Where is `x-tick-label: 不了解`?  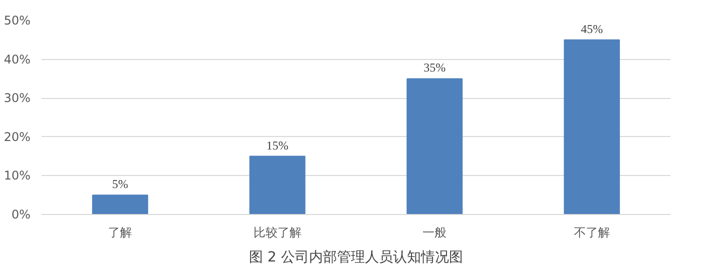 x-tick-label: 不了解 is located at coordinates (592, 233).